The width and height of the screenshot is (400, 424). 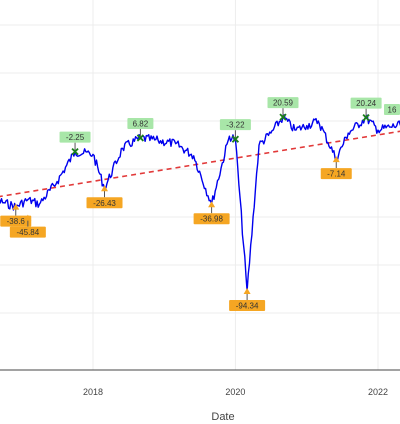 I want to click on annotation-trough: -7.14, so click(x=336, y=168).